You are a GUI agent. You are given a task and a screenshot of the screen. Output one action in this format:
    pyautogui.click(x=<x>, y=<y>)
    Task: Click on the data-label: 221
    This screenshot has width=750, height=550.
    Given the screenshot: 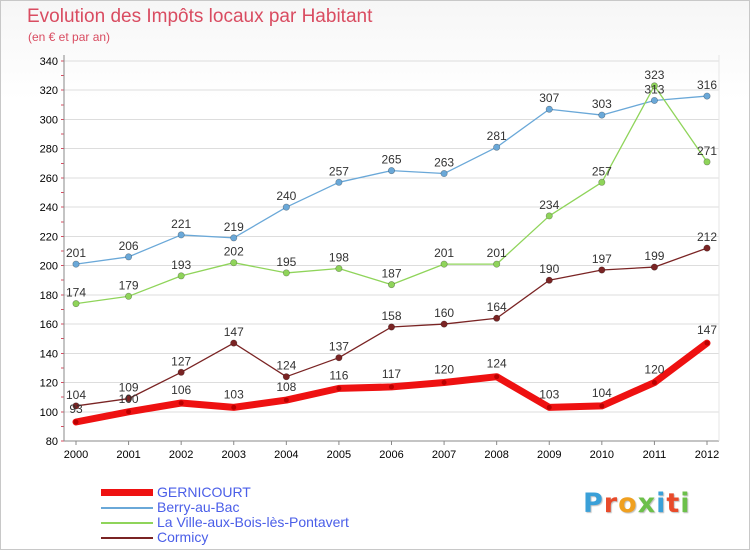 What is the action you would take?
    pyautogui.click(x=181, y=224)
    